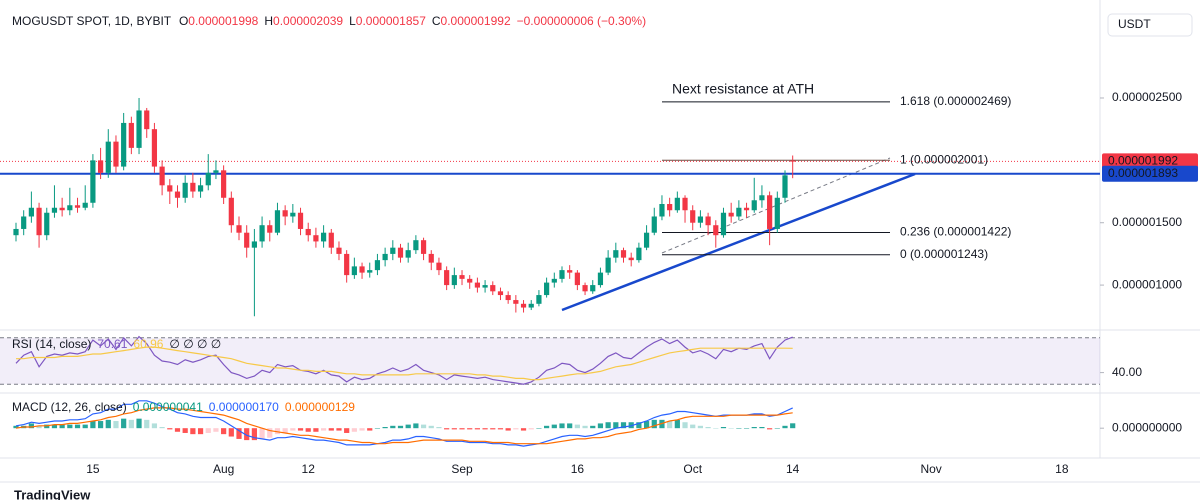 The image size is (1200, 500). What do you see at coordinates (223, 469) in the screenshot?
I see `x-tick-label: Aug` at bounding box center [223, 469].